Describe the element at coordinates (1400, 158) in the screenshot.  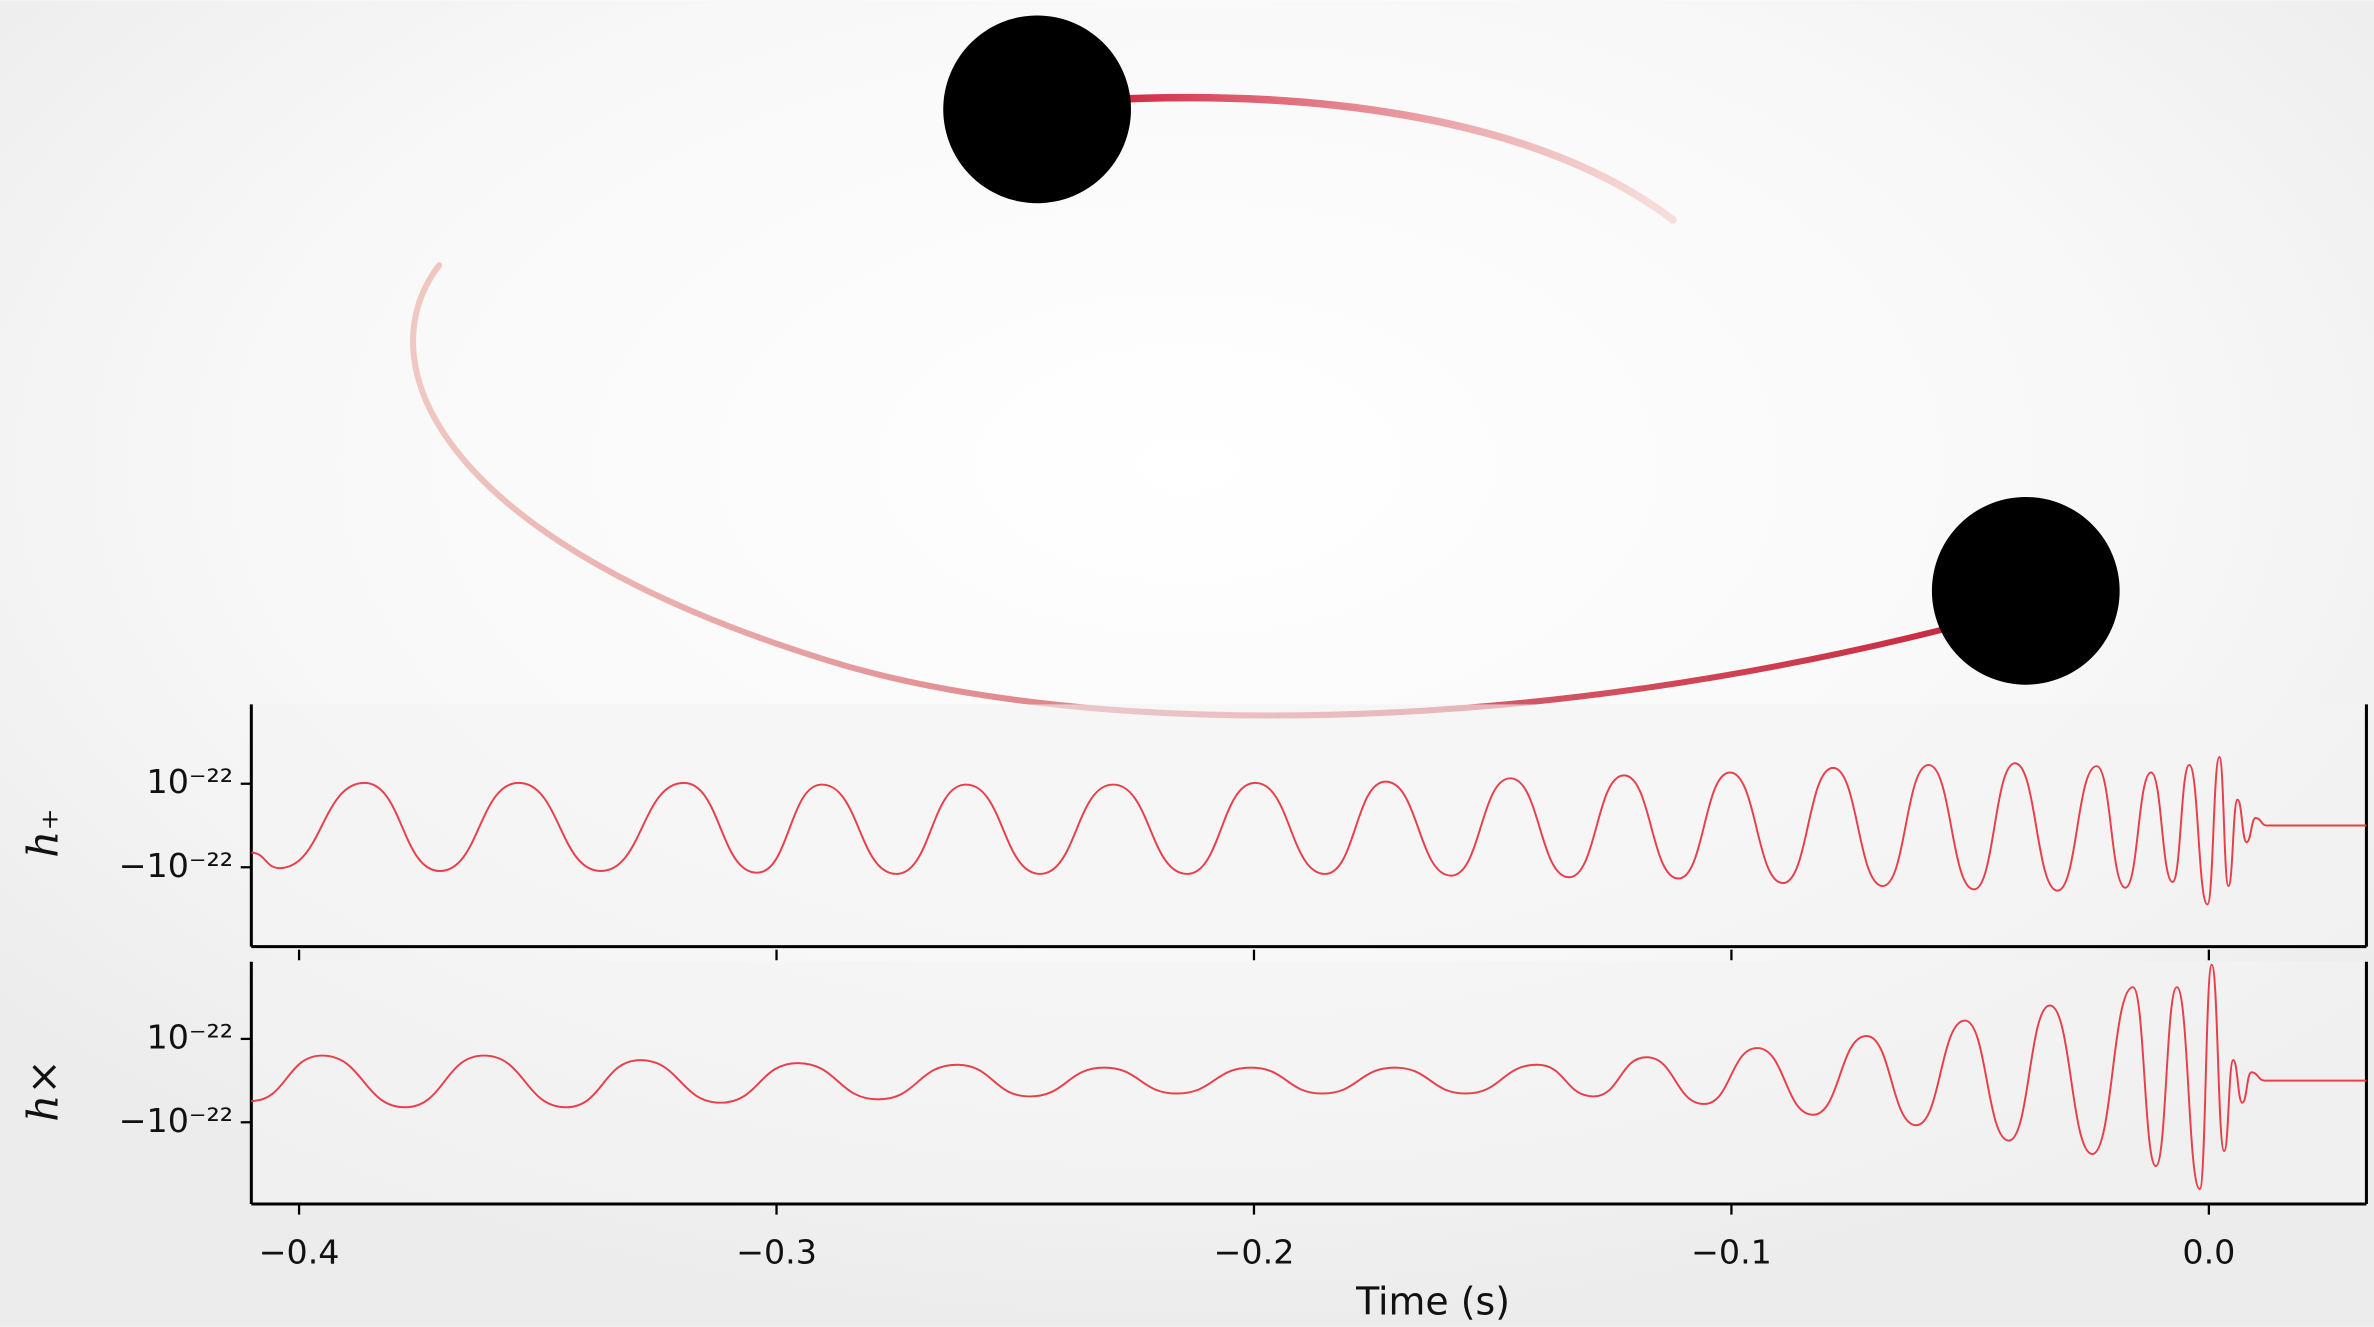
I see `orbit-trail` at that location.